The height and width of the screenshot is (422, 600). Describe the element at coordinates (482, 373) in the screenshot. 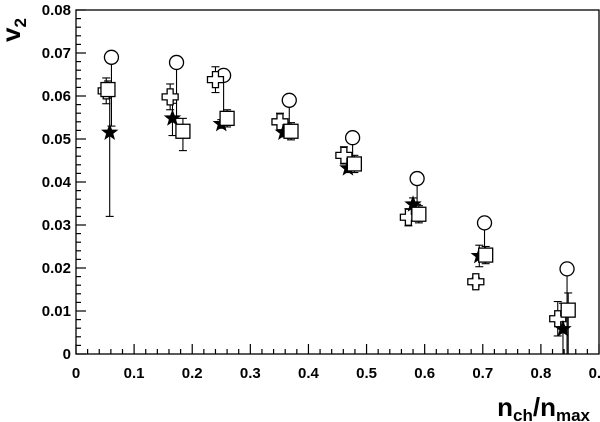

I see `x-tick-label: 0.7` at that location.